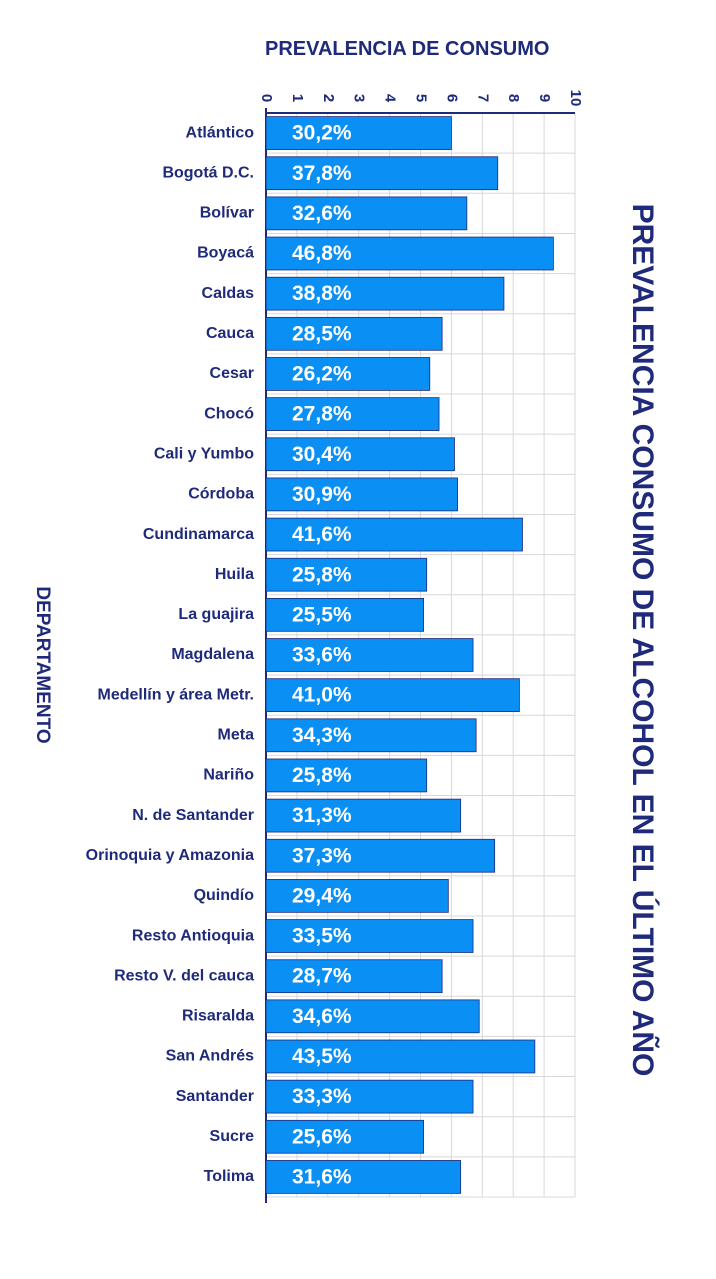  What do you see at coordinates (229, 1176) in the screenshot?
I see `category-label: Tolima` at bounding box center [229, 1176].